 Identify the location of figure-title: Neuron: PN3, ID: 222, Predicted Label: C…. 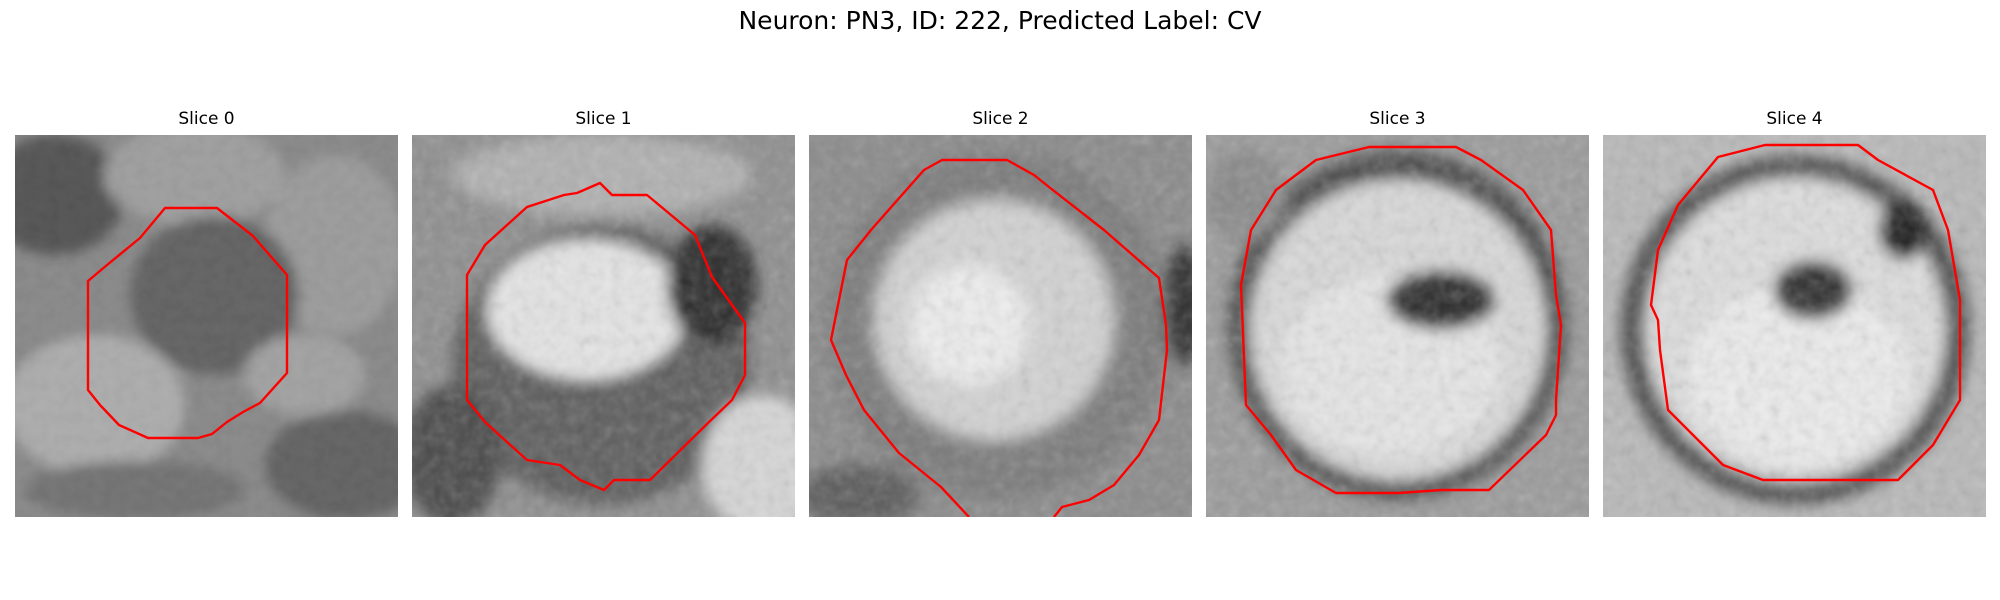
(1000, 20).